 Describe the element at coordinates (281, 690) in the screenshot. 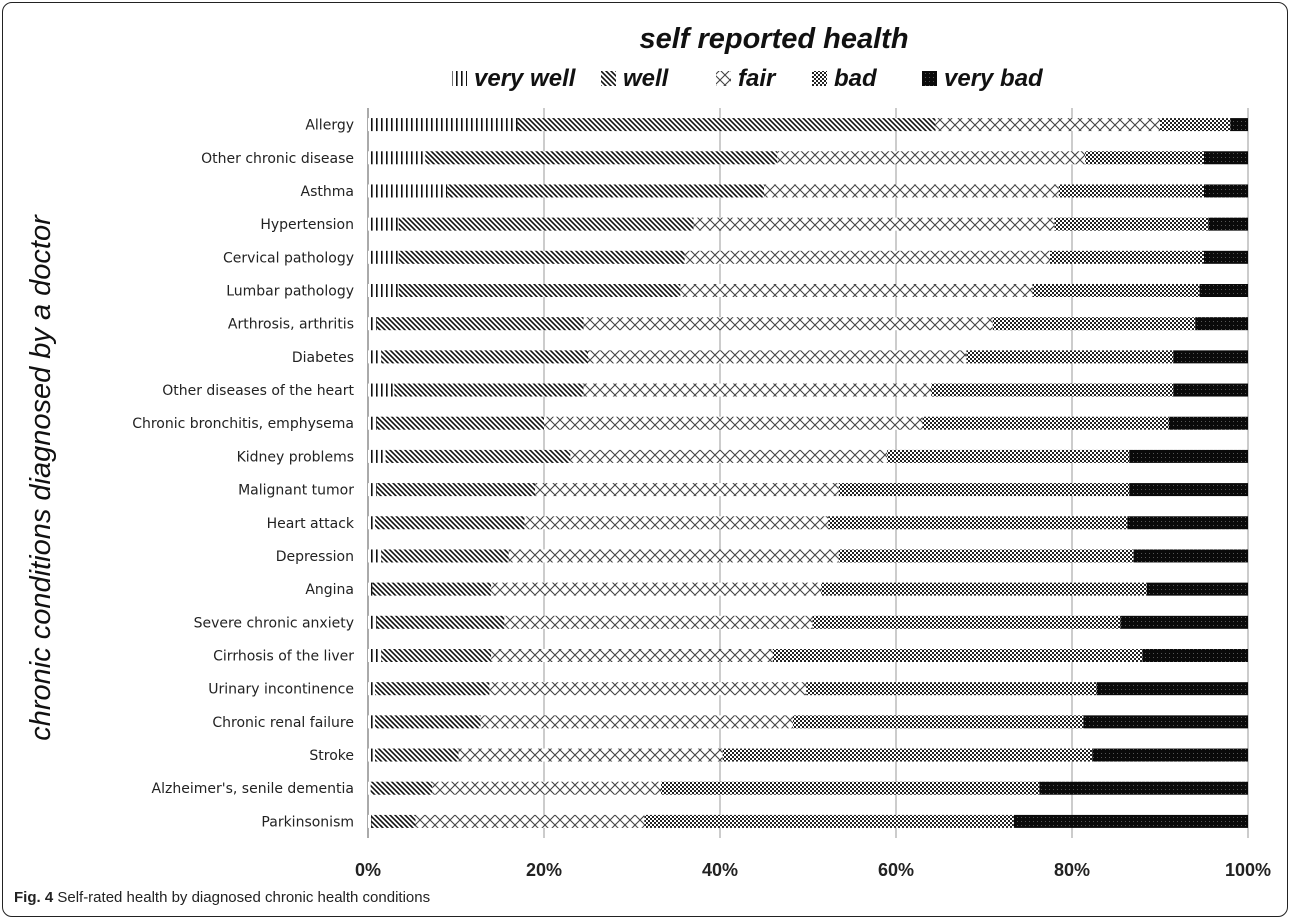

I see `category-label: Urinary incontinence` at that location.